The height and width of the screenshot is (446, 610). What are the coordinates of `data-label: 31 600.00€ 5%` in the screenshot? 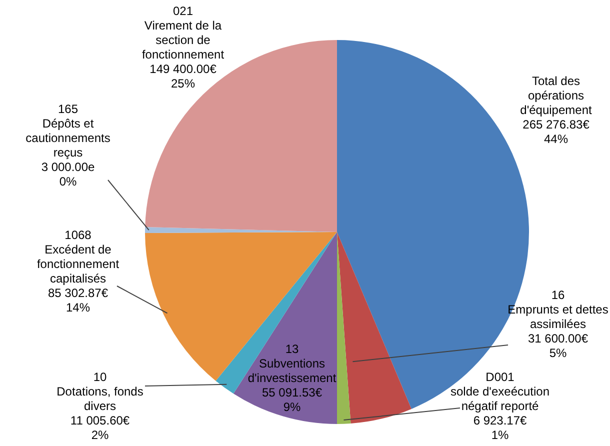 It's located at (558, 346).